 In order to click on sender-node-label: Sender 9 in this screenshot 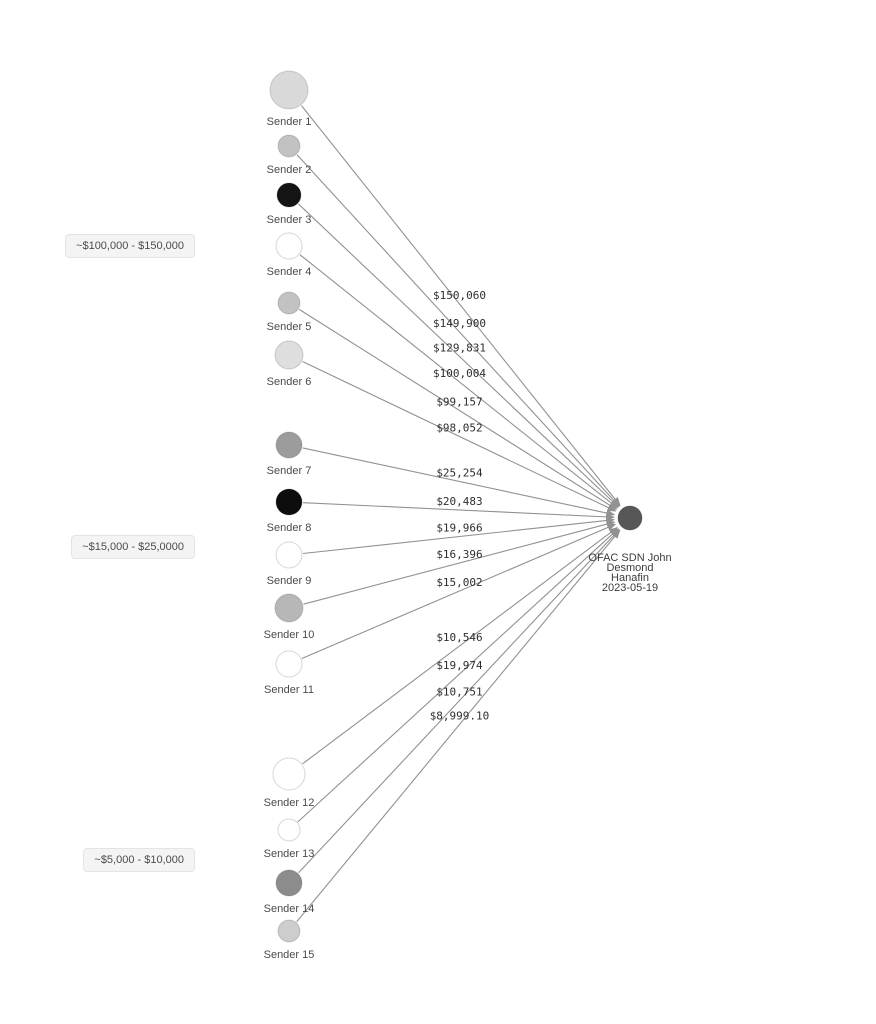, I will do `click(289, 581)`.